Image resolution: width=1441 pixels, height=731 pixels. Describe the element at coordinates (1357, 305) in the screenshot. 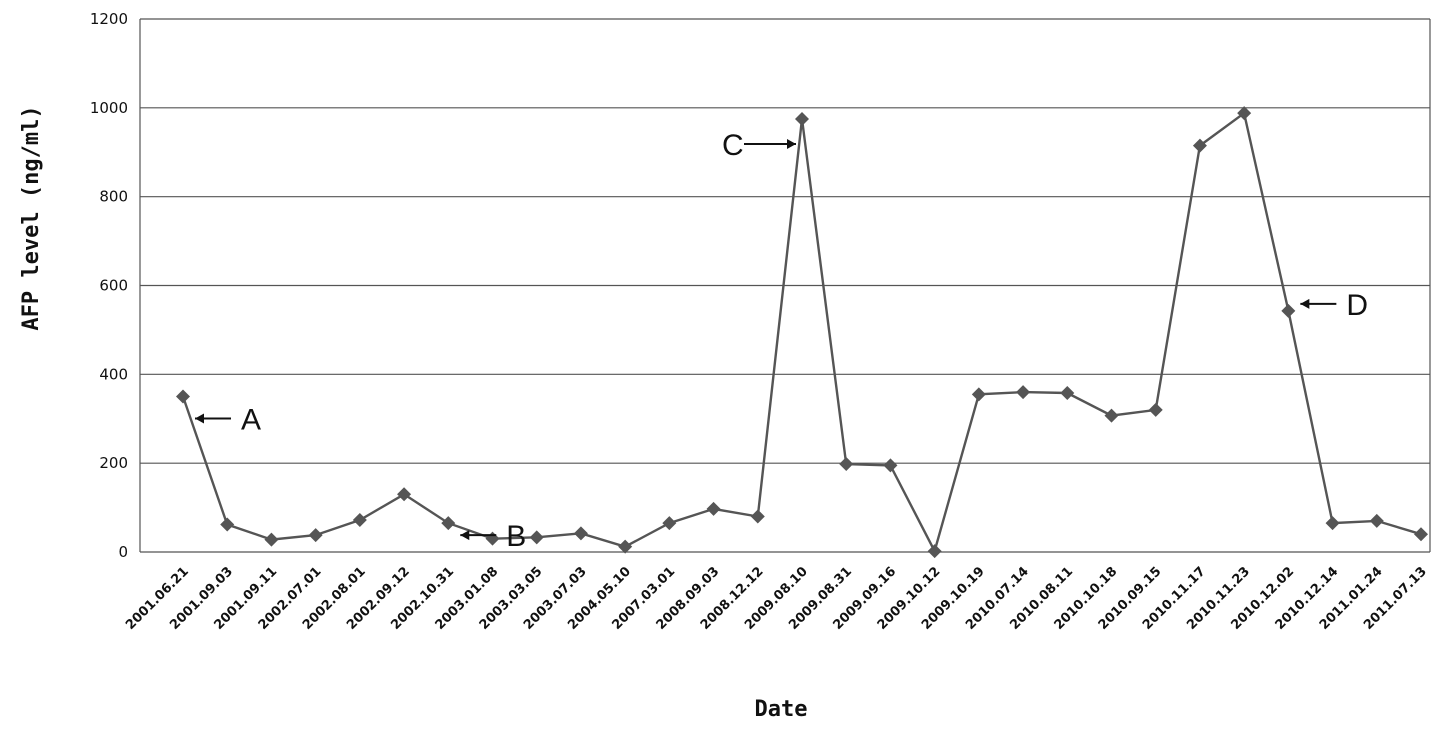

I see `annotation-label: D` at that location.